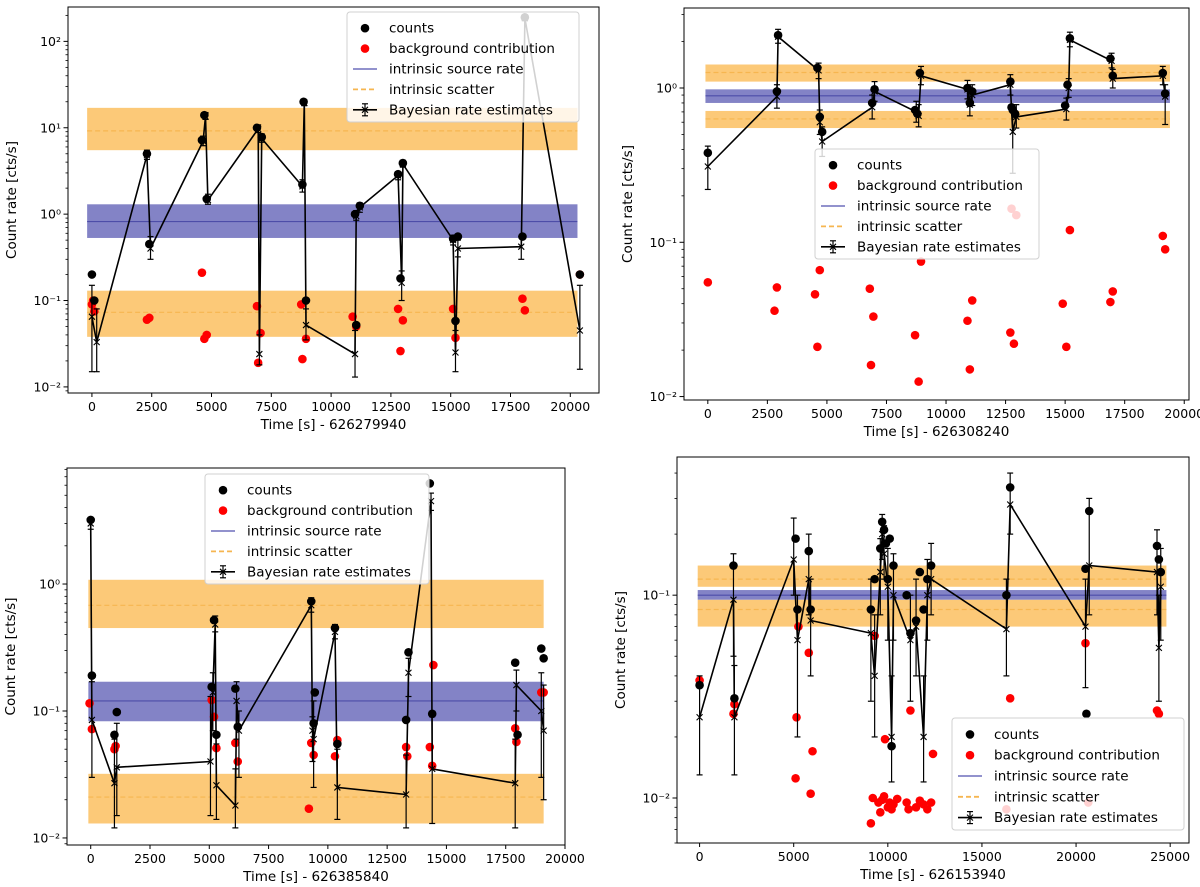 This screenshot has height=887, width=1200. I want to click on x-tick-label: 0, so click(92, 406).